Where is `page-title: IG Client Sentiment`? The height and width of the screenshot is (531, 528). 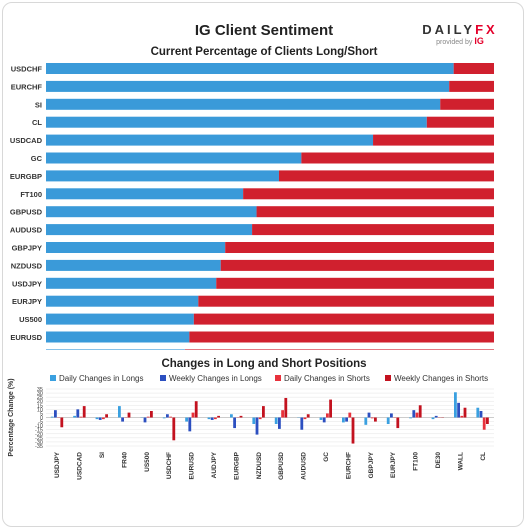 page-title: IG Client Sentiment is located at coordinates (264, 30).